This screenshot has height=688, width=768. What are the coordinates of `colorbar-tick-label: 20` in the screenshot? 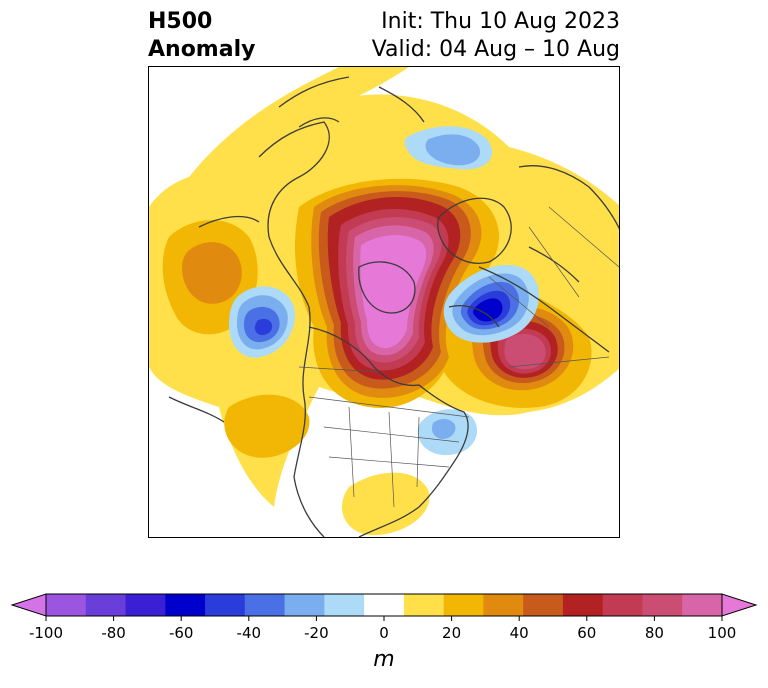 It's located at (451, 633).